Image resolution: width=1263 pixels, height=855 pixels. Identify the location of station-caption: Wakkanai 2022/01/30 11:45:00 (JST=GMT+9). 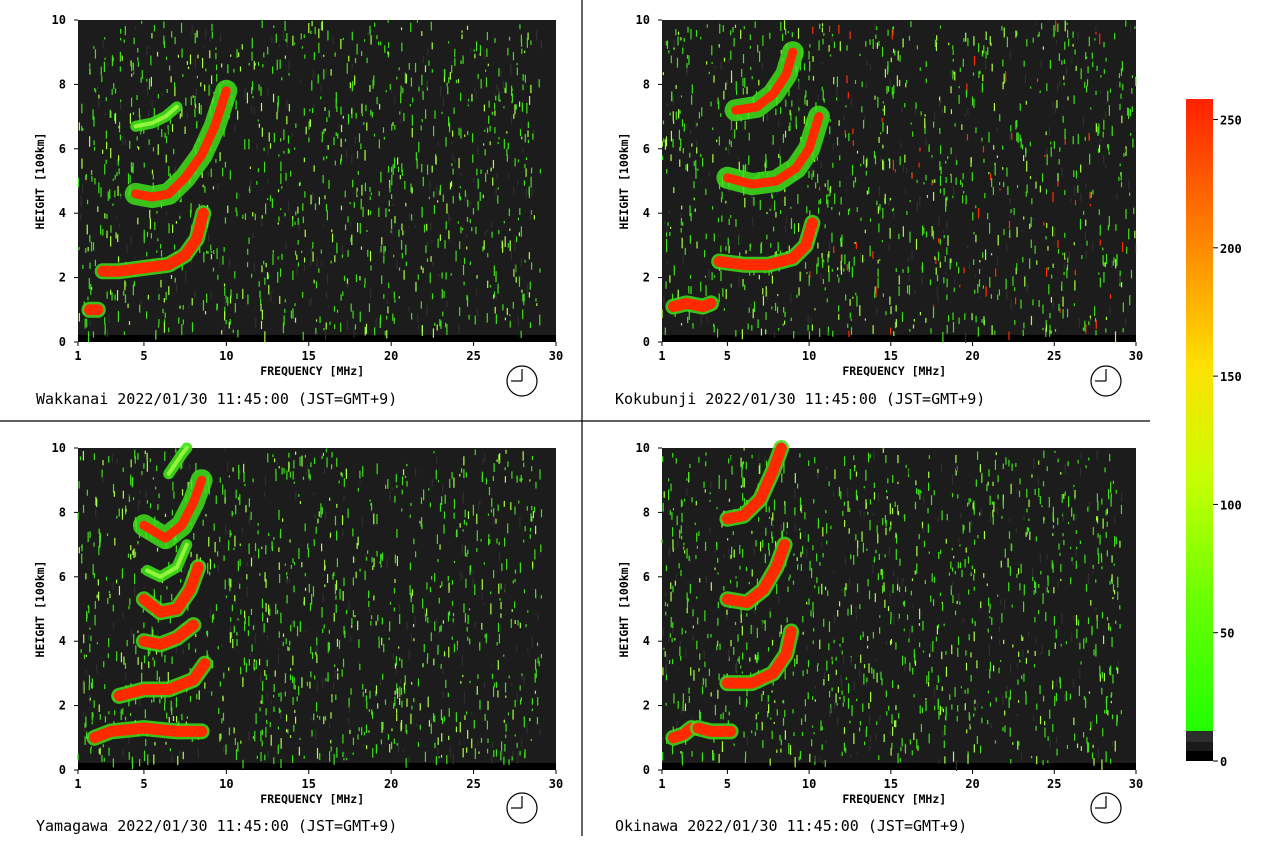
(216, 399).